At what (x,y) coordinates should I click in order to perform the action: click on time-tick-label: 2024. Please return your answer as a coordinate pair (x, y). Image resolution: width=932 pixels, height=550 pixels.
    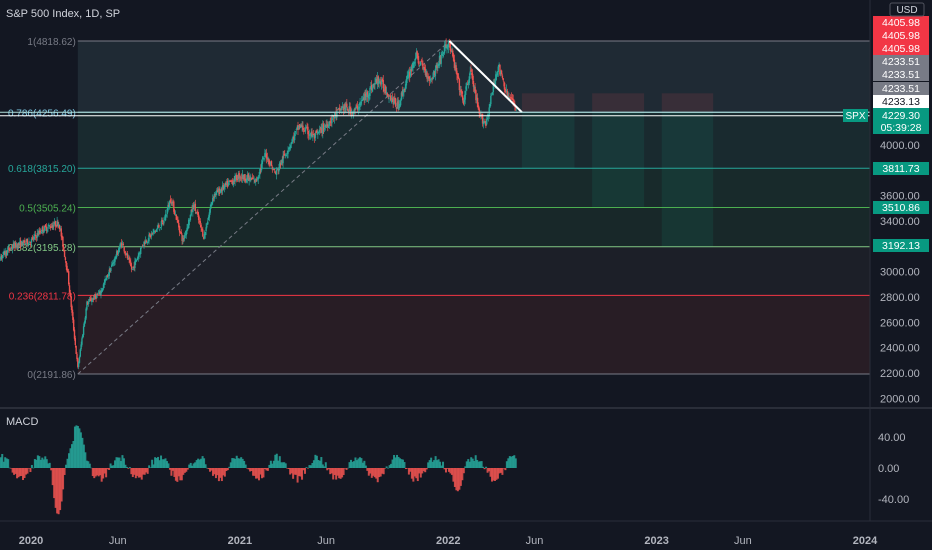
    Looking at the image, I should click on (865, 541).